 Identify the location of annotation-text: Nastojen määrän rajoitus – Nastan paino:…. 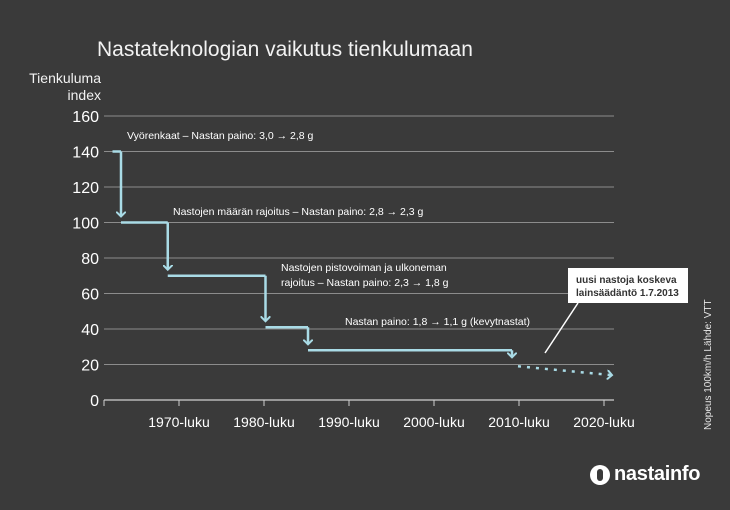
(298, 212).